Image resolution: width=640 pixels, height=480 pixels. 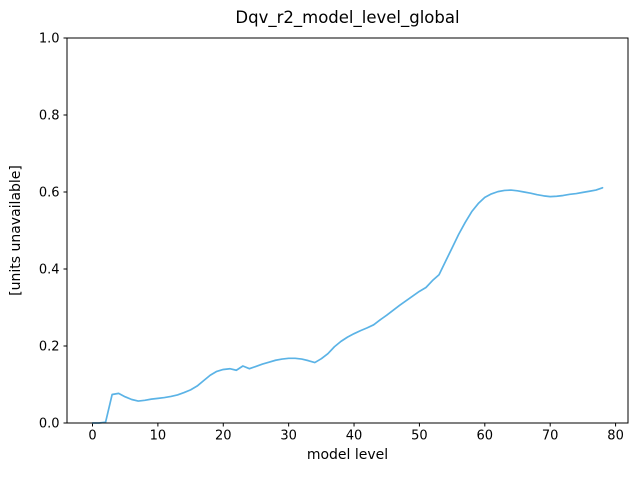 I want to click on y-tick-label: 0.8, so click(x=49, y=116).